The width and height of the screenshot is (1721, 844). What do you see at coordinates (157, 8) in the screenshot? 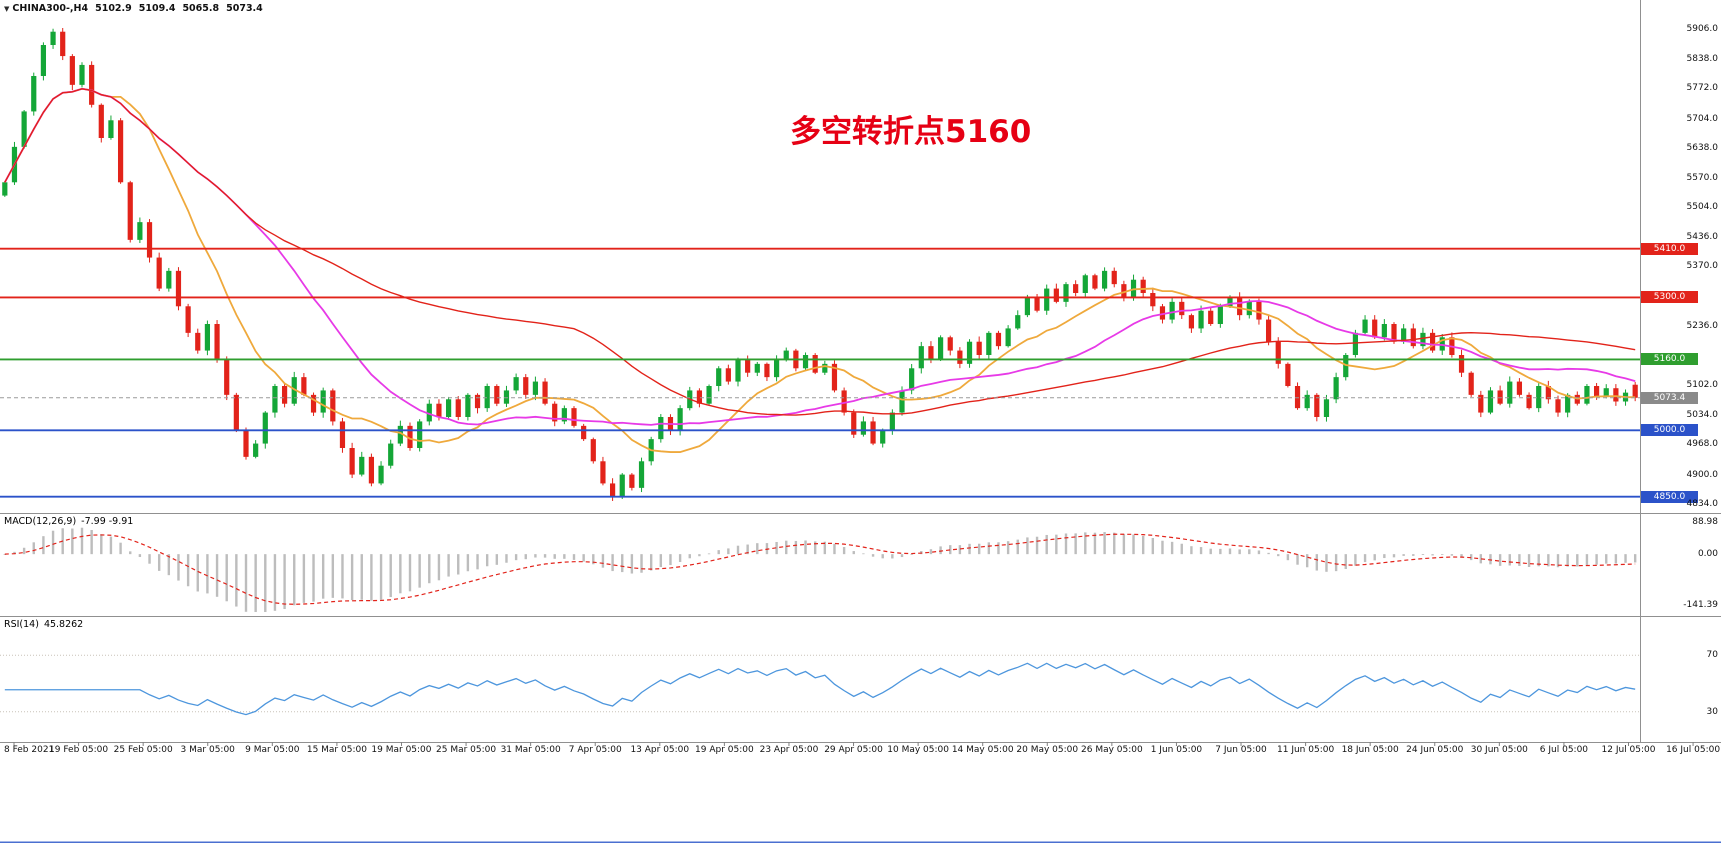
I see `quote-high: 5109.4` at bounding box center [157, 8].